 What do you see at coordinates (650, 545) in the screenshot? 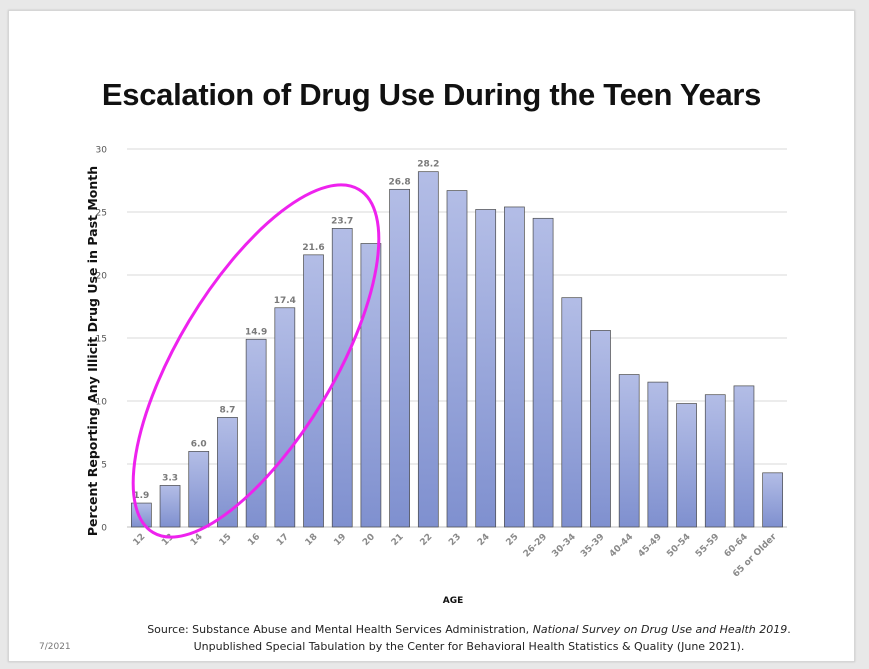
I see `x-tick-label: 45-49` at bounding box center [650, 545].